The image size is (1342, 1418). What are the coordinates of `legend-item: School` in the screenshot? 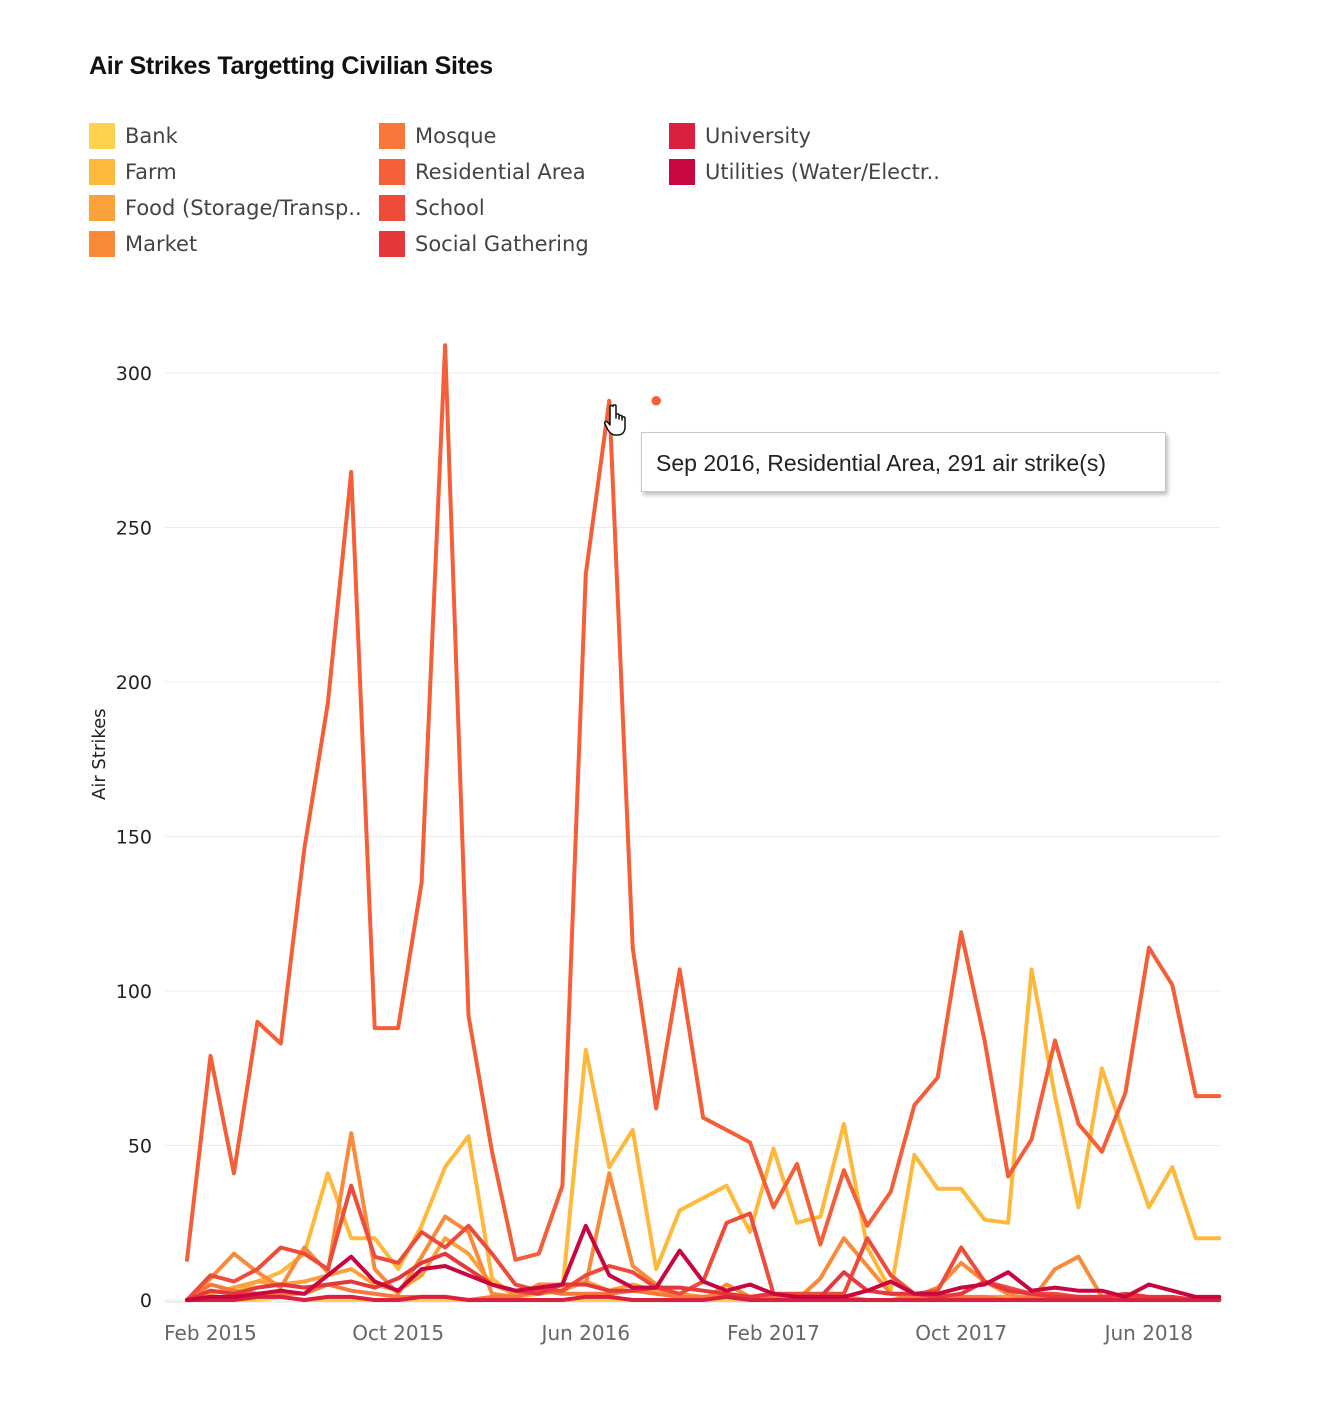 It's located at (432, 208).